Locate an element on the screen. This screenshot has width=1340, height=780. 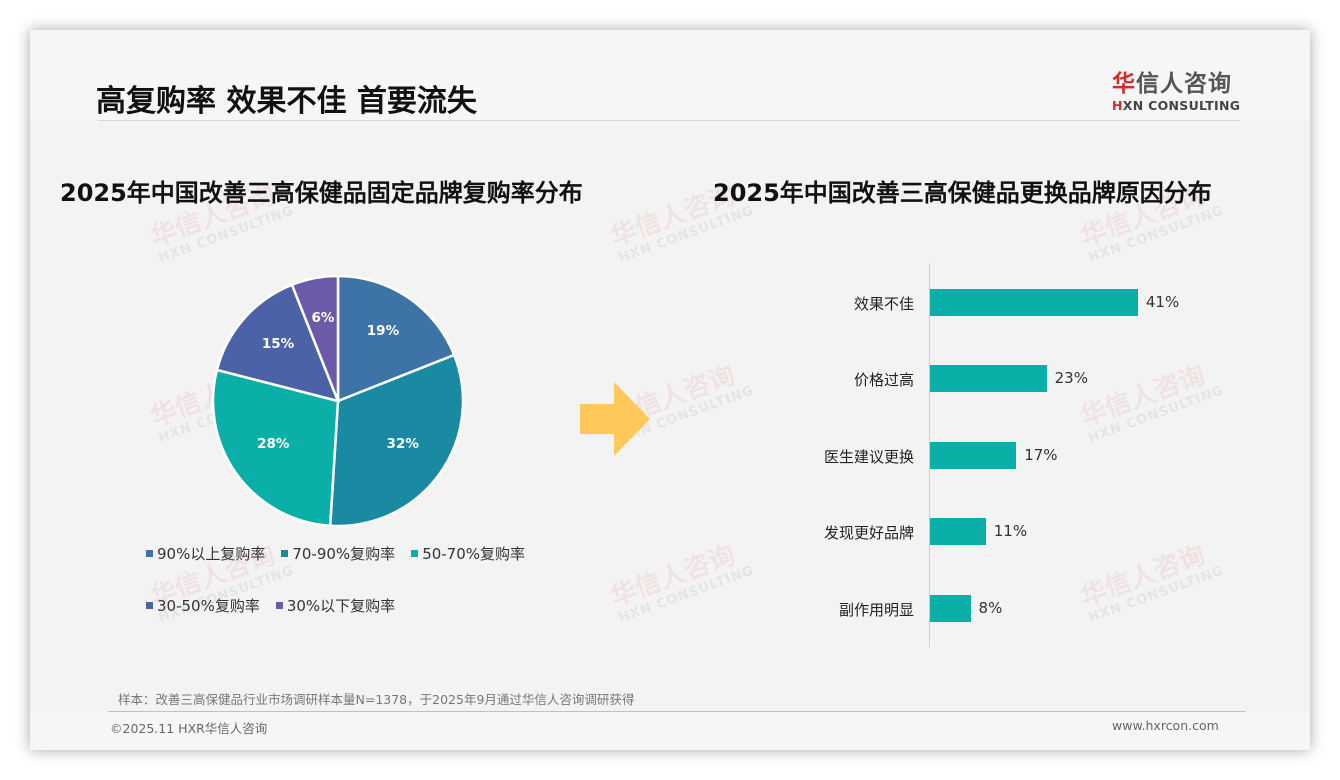
bar-chart-axis is located at coordinates (929, 455).